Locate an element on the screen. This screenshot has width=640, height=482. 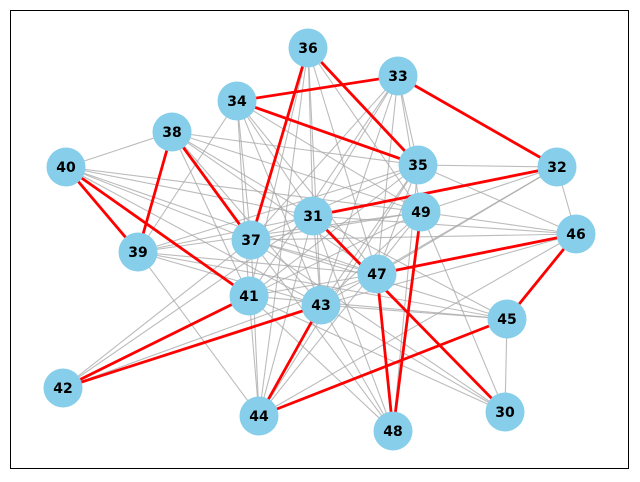
graph-node-label-43: 43 is located at coordinates (320, 306).